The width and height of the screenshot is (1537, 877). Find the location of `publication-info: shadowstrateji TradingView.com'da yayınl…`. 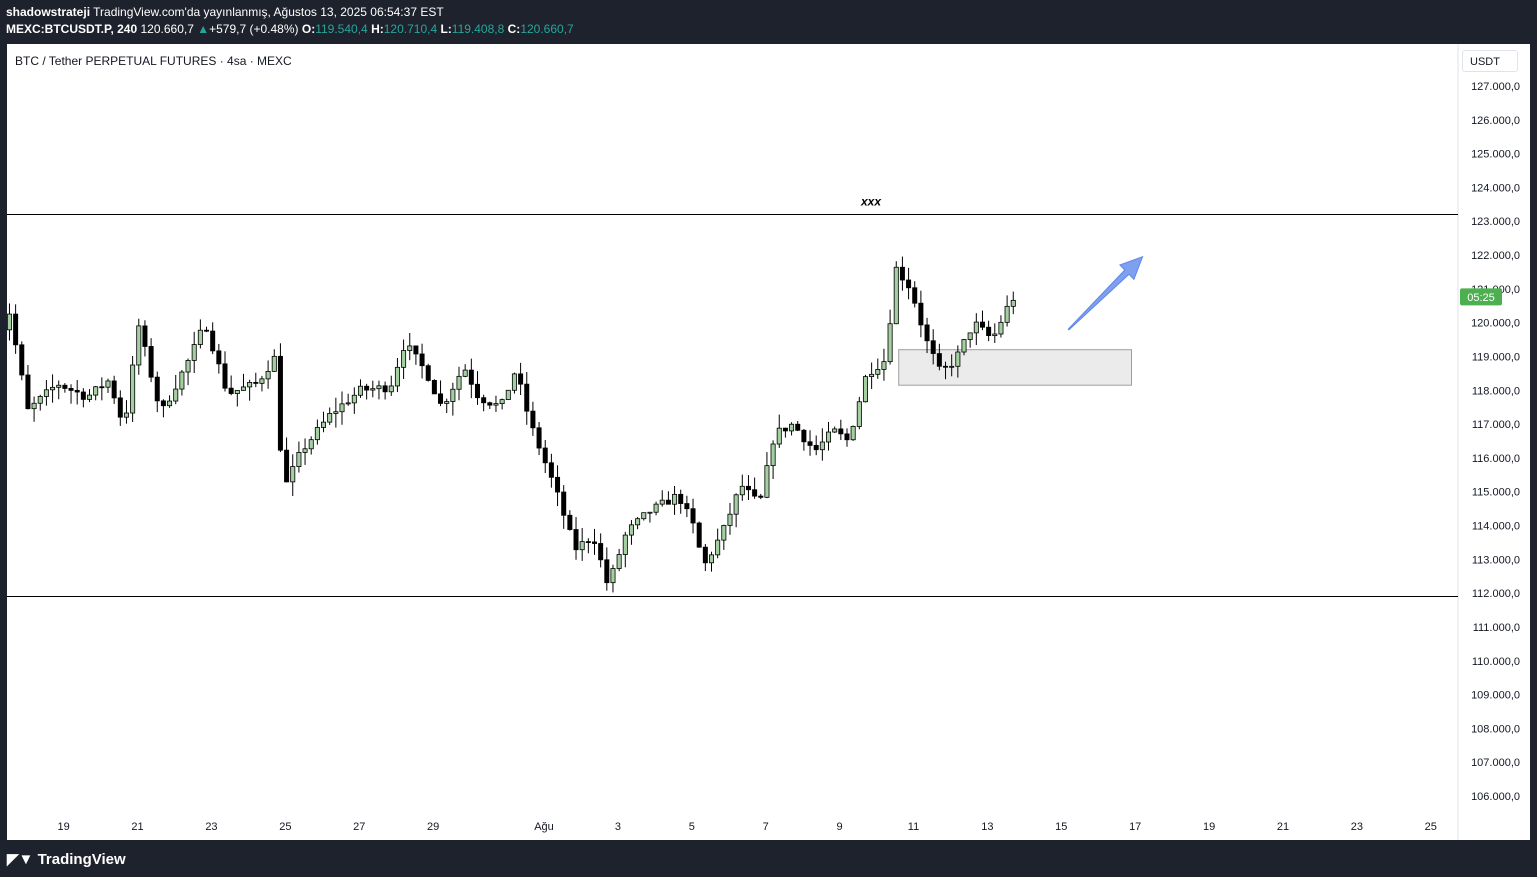

publication-info: shadowstrateji TradingView.com'da yayınl… is located at coordinates (225, 12).